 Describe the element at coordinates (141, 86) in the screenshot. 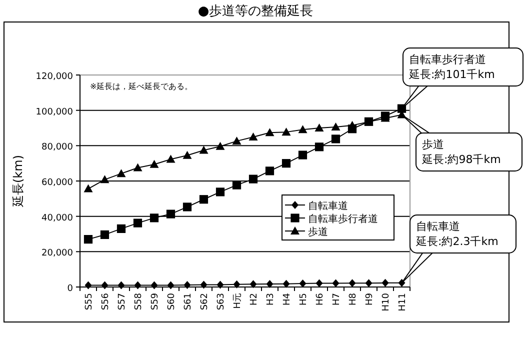

I see `annotation: ※延長は，延べ延長である。` at that location.